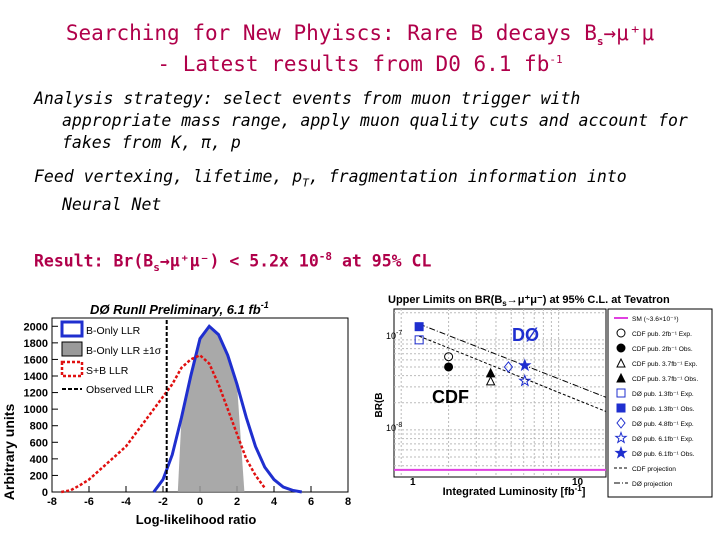  Describe the element at coordinates (36, 410) in the screenshot. I see `llr-ytick-label: 1000` at that location.